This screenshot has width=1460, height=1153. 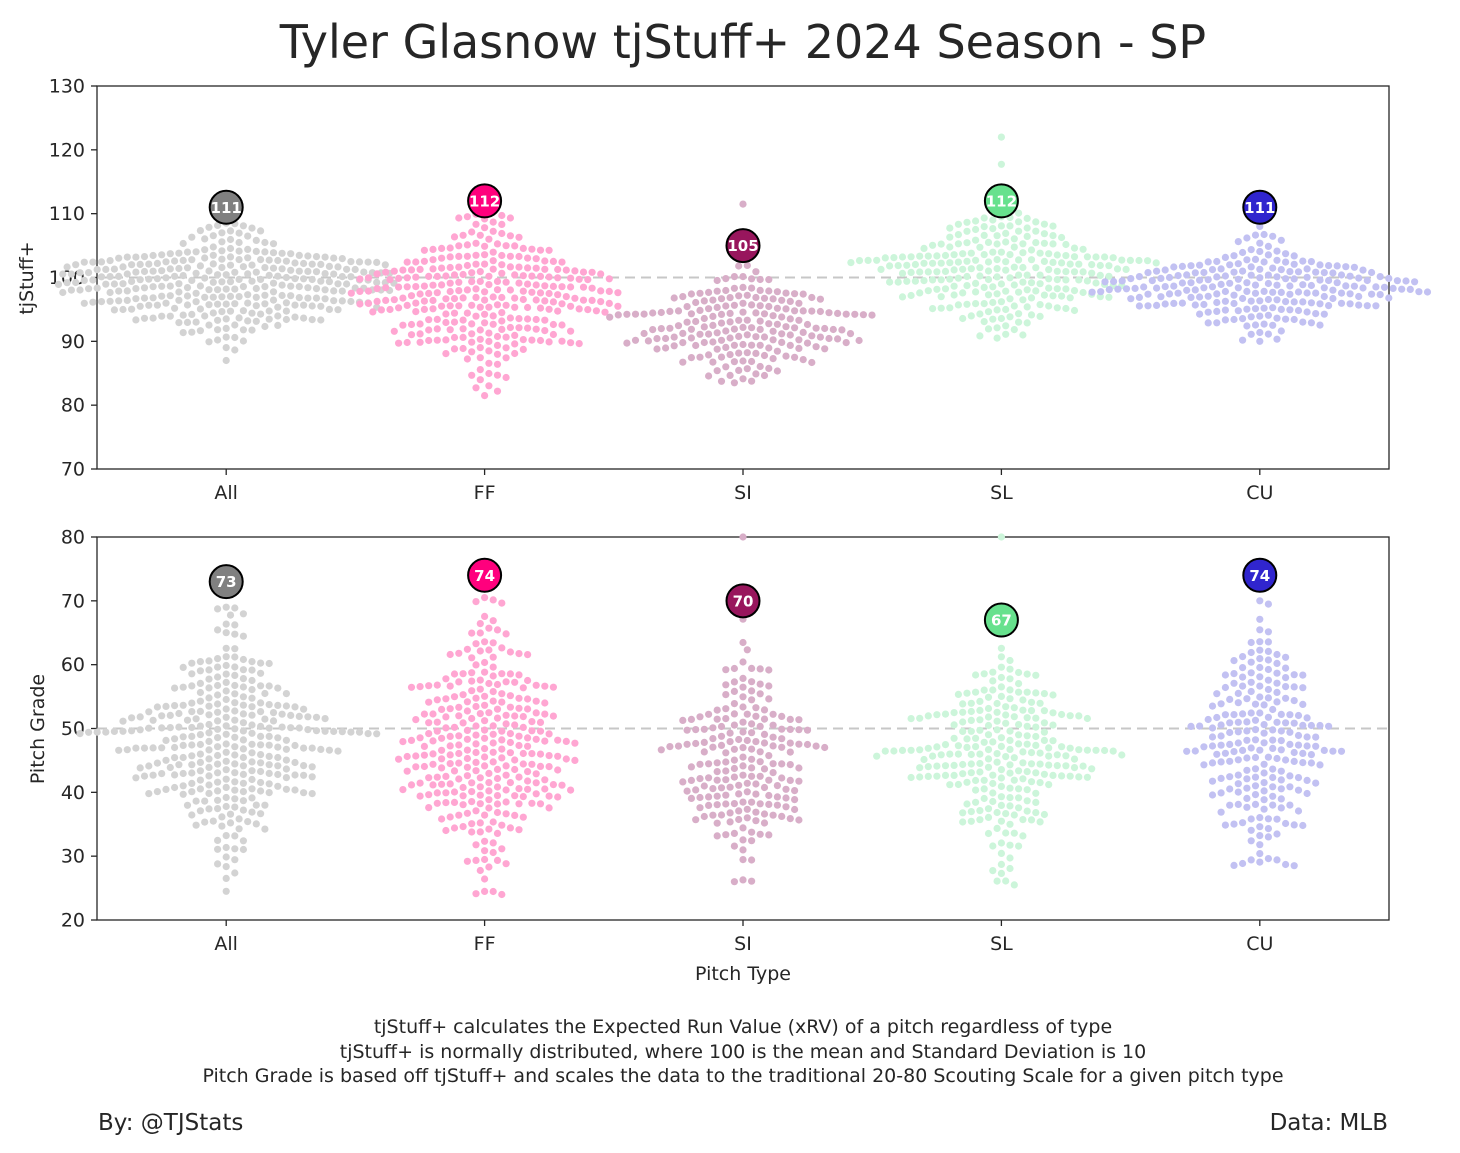 What do you see at coordinates (226, 493) in the screenshot?
I see `x-tick-label: All` at bounding box center [226, 493].